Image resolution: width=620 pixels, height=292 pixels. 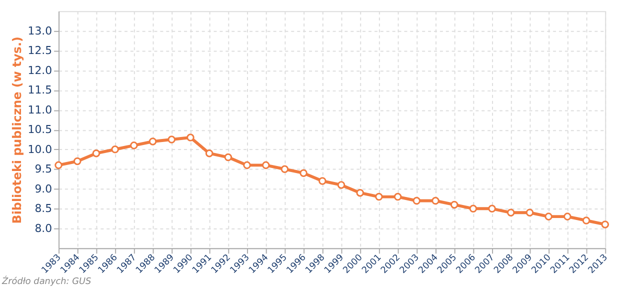 What do you see at coordinates (40, 109) in the screenshot?
I see `y-tick-label: 11.0` at bounding box center [40, 109].